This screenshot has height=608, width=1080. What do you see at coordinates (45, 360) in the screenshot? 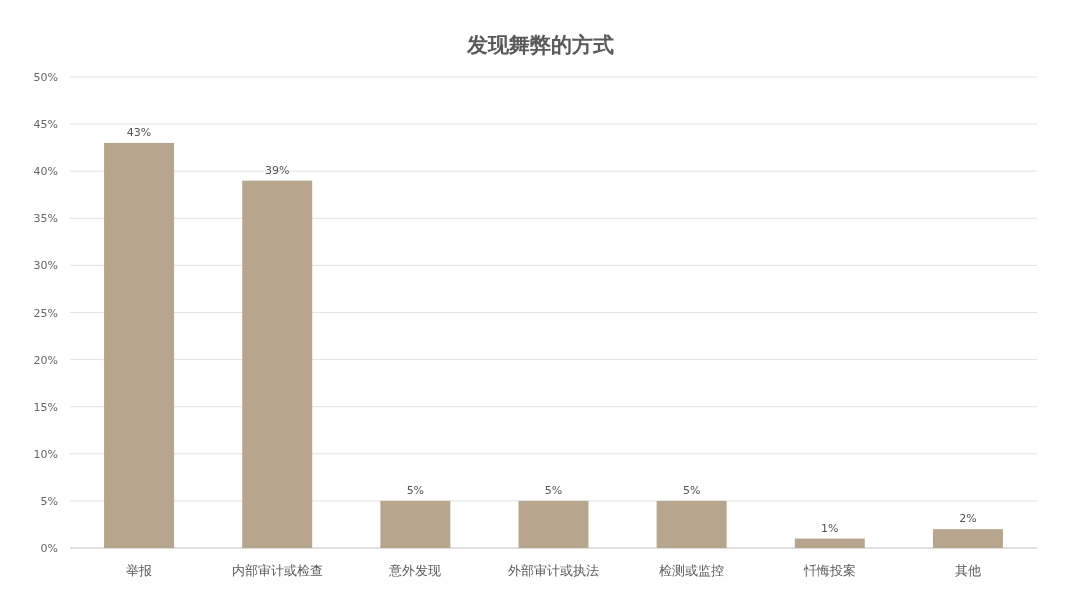
I see `y-tick-label: 20%` at bounding box center [45, 360].